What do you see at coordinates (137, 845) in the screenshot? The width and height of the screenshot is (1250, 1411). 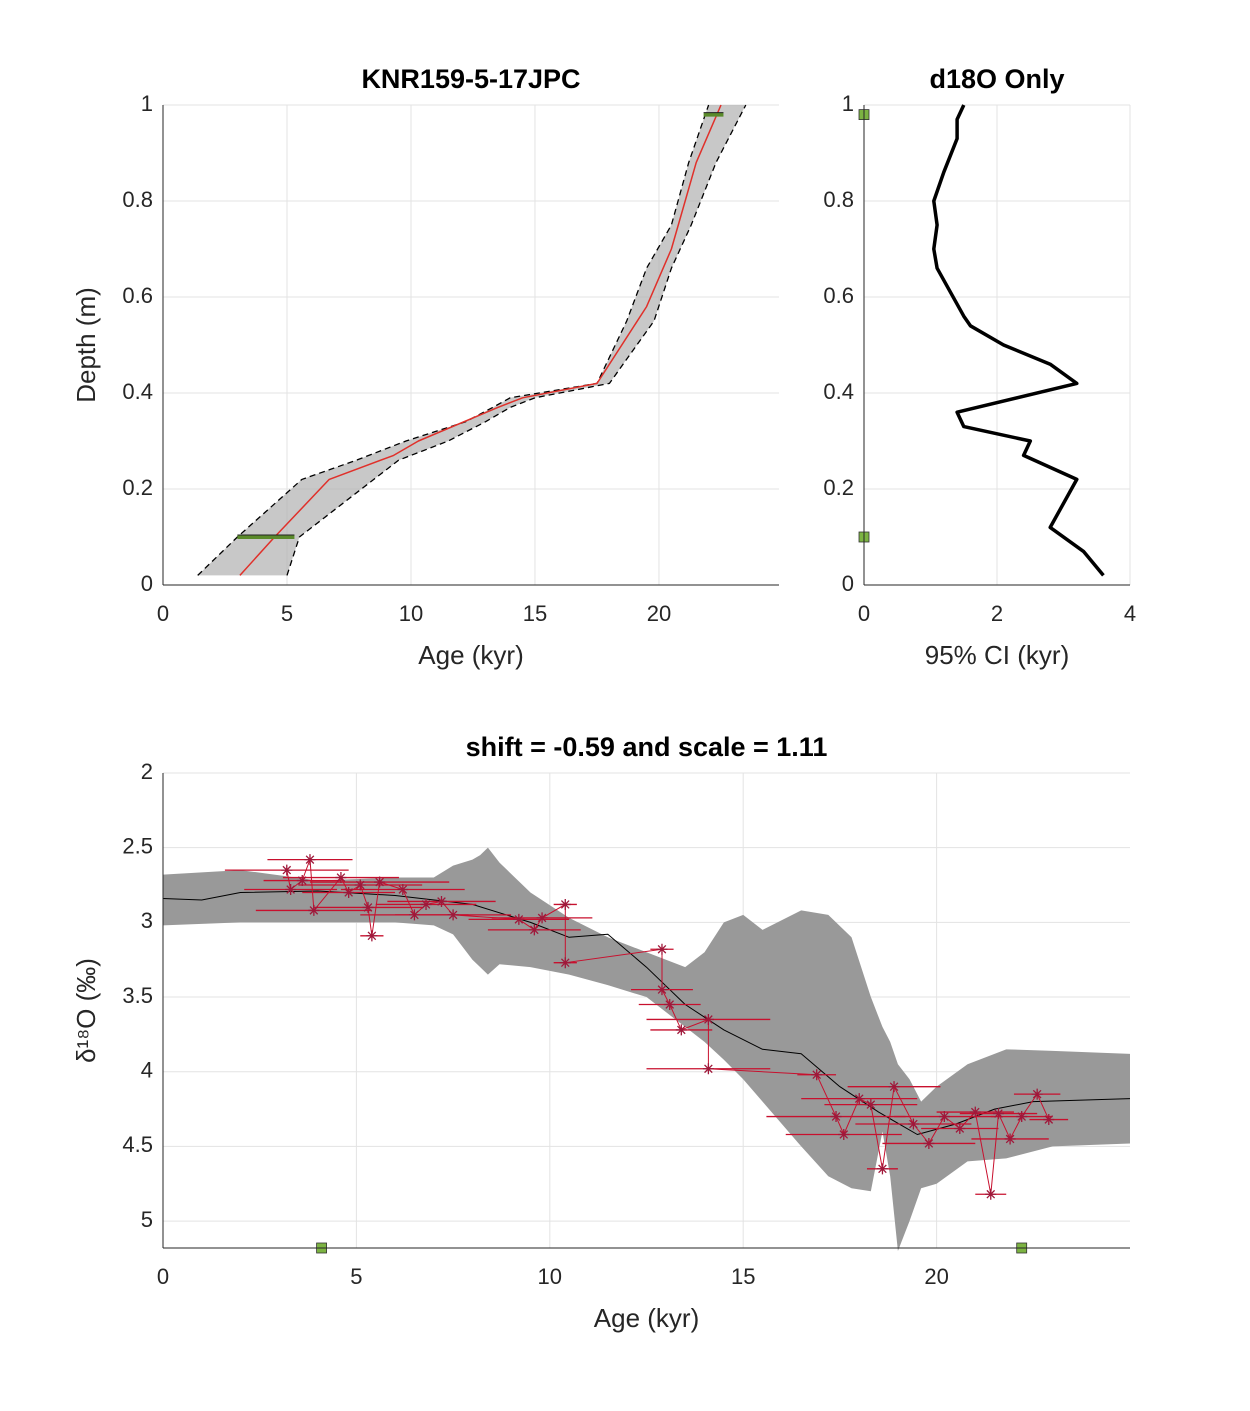 I see `y-tick-label: 2.5` at bounding box center [137, 845].